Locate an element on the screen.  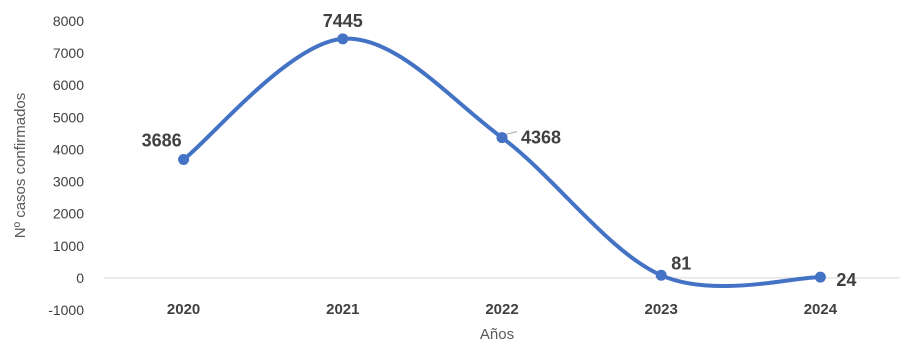
data-label-leader is located at coordinates (511, 133).